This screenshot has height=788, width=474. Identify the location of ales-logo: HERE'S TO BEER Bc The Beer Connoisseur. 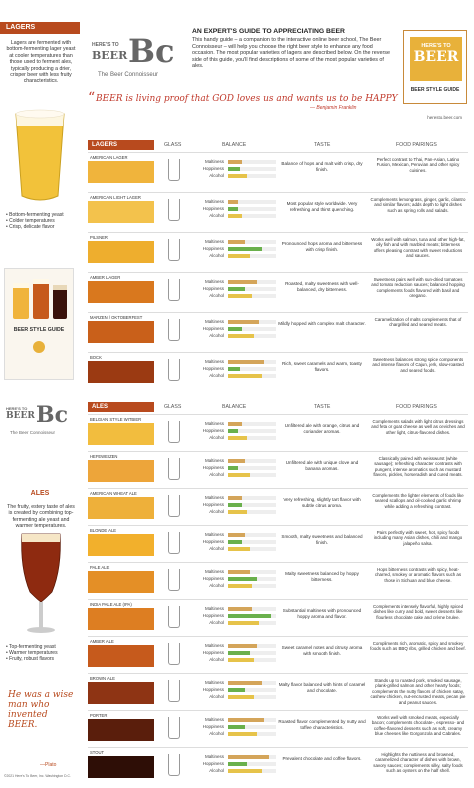
(41, 419).